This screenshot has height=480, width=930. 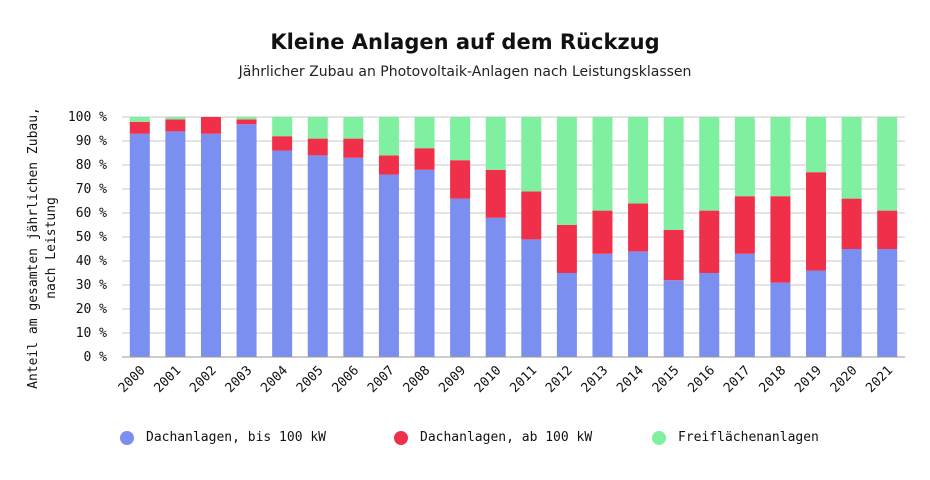 I want to click on legend-label-dach-gross: Dachanlagen, ab 100 kW, so click(x=506, y=437).